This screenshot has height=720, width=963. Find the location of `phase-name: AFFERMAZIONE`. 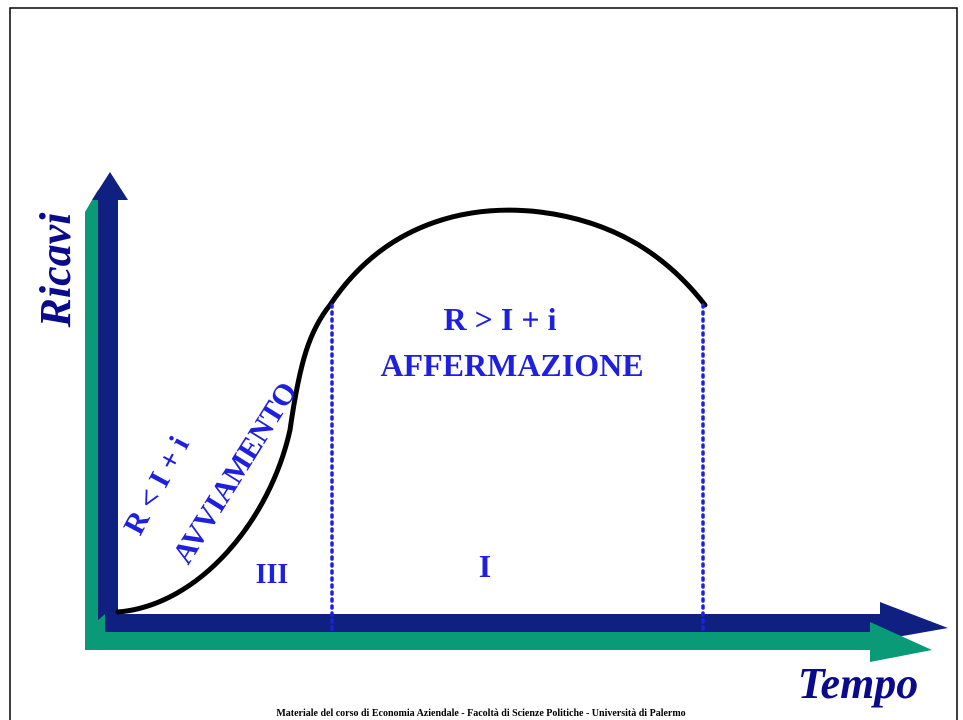

phase-name: AFFERMAZIONE is located at coordinates (511, 365).